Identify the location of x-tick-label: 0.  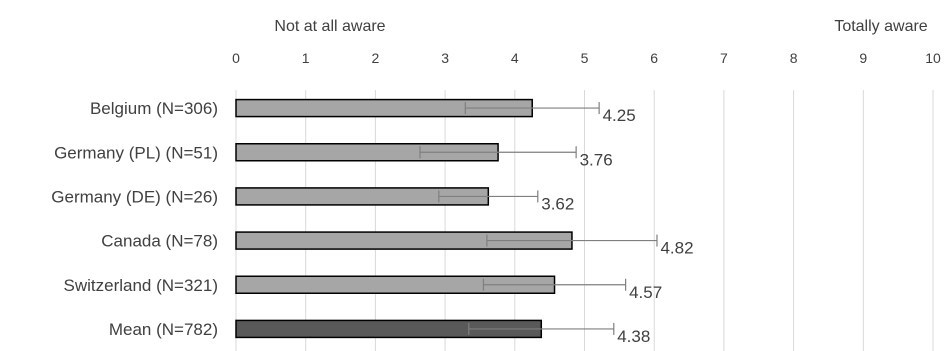
(236, 58).